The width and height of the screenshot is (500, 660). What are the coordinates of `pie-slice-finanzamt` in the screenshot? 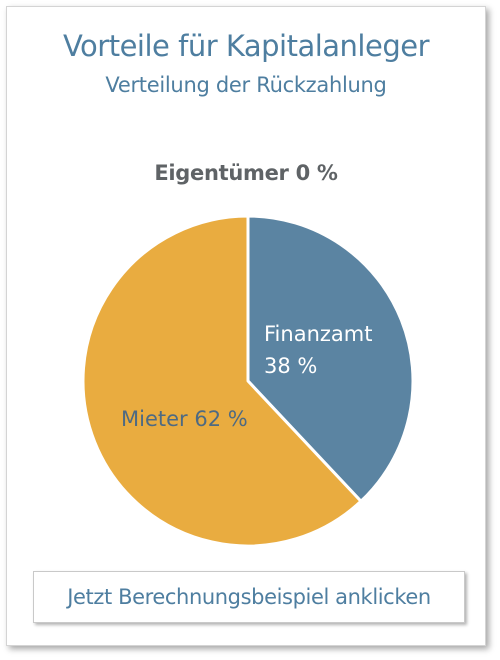 It's located at (330, 358).